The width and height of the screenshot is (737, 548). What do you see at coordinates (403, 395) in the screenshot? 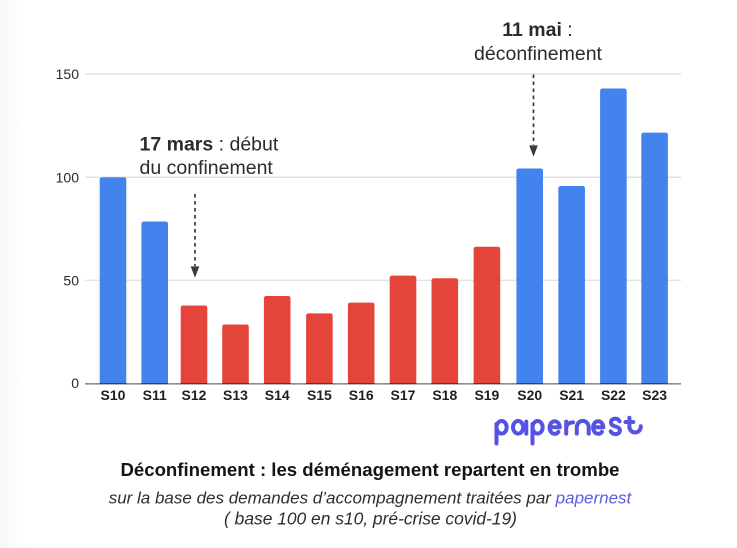
I see `svg-text: S17` at bounding box center [403, 395].